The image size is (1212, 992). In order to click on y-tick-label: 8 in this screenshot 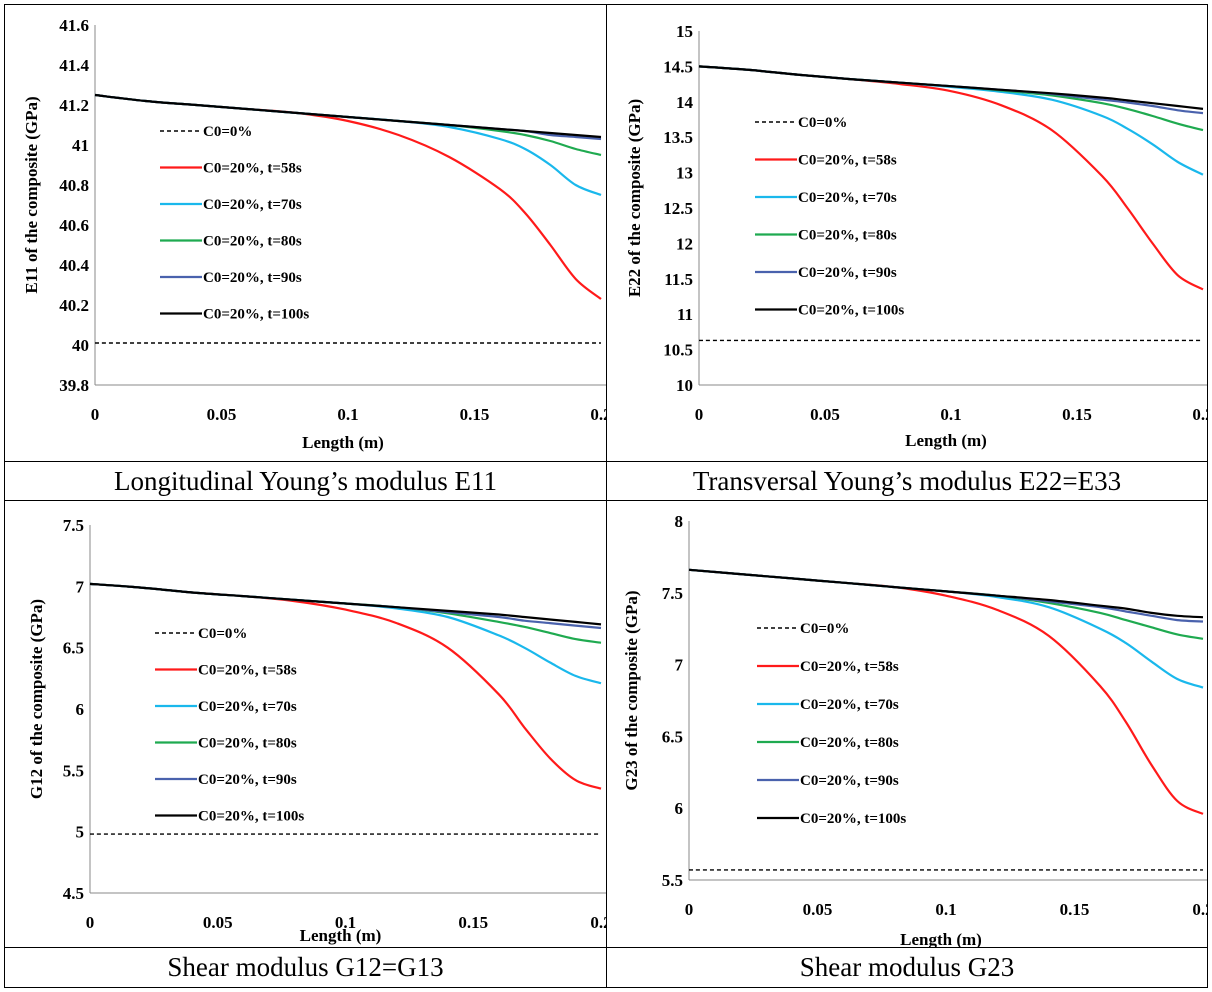, I will do `click(679, 521)`.